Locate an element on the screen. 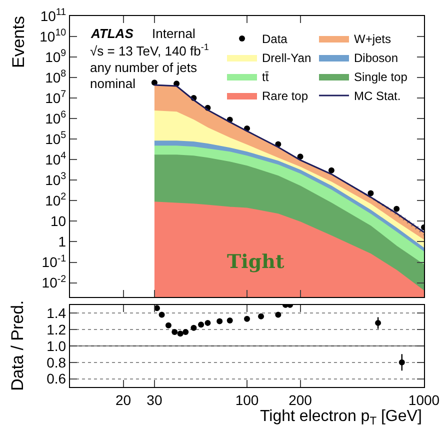 The image size is (444, 430). y-tick-label: 10$^{-2}$ is located at coordinates (54, 282).